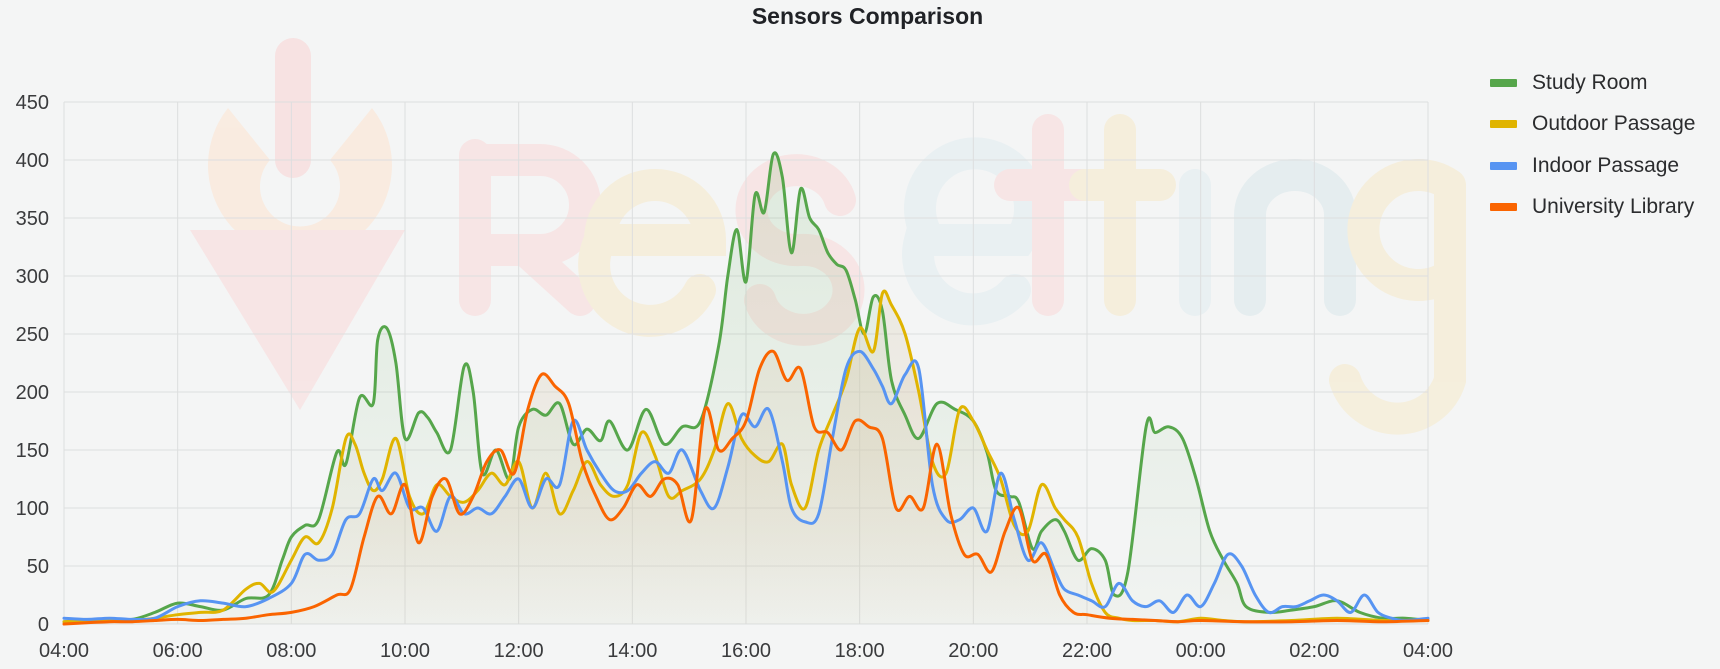 The height and width of the screenshot is (669, 1720). Describe the element at coordinates (1314, 651) in the screenshot. I see `x-tick-label: 02:00` at that location.